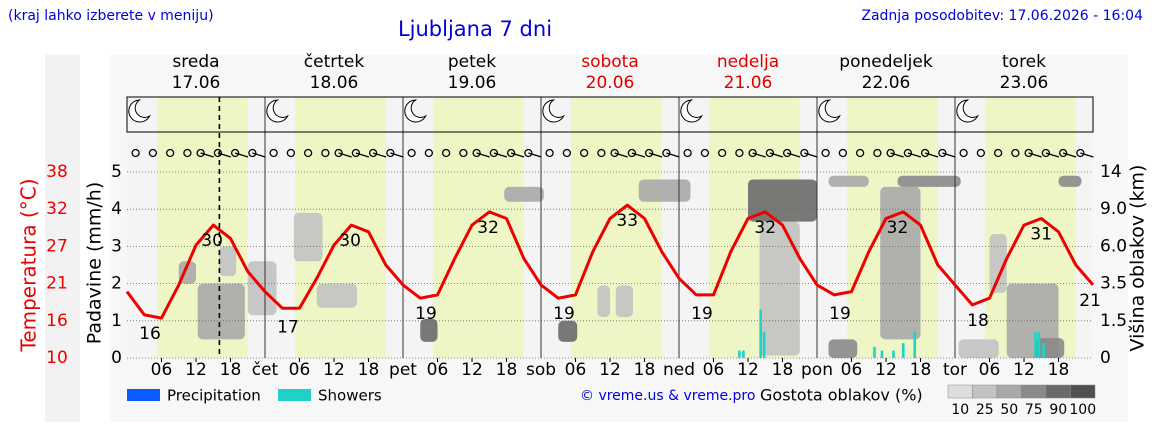 This screenshot has width=1152, height=443. I want to click on temp-axis-panel, so click(62, 238).